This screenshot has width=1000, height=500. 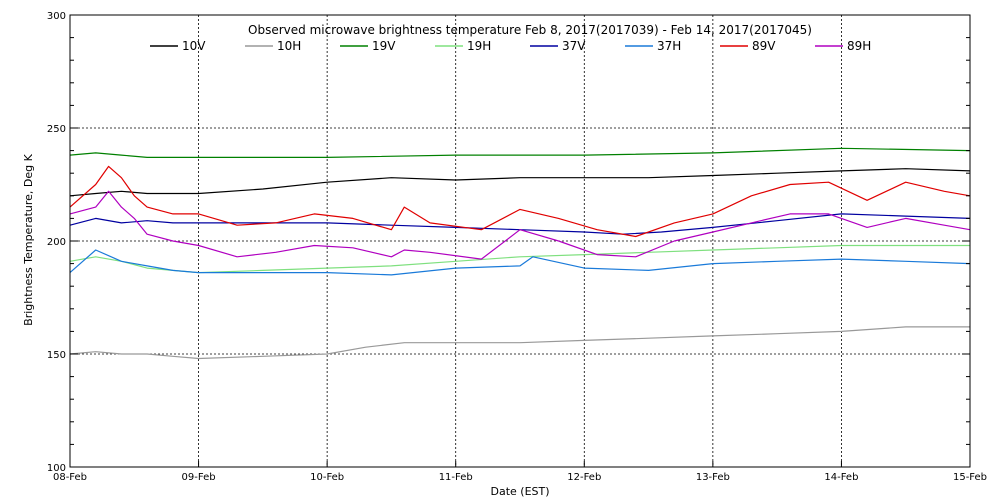 What do you see at coordinates (70, 477) in the screenshot?
I see `x-tick-label: 08-Feb` at bounding box center [70, 477].